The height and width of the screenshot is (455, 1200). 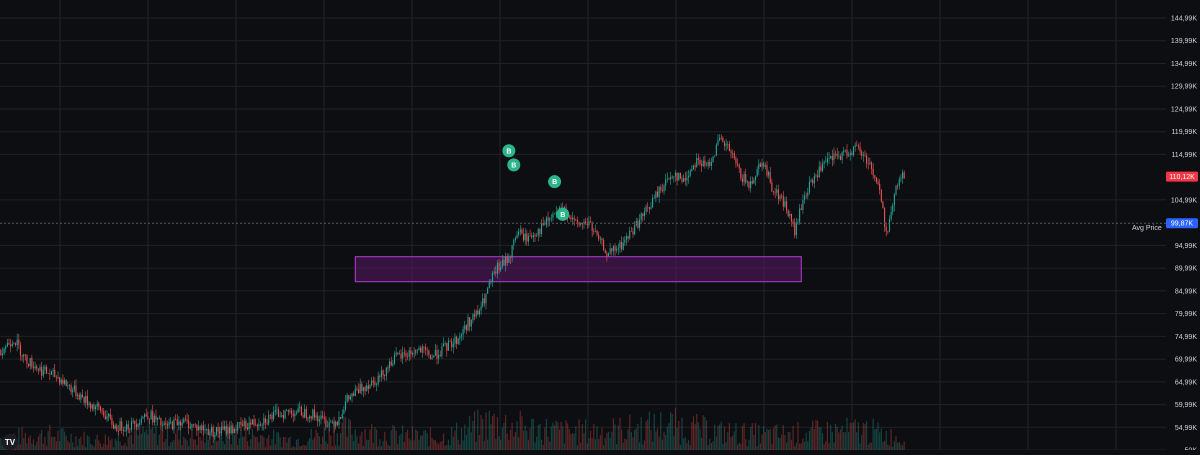 I want to click on zone-layer, so click(x=578, y=269).